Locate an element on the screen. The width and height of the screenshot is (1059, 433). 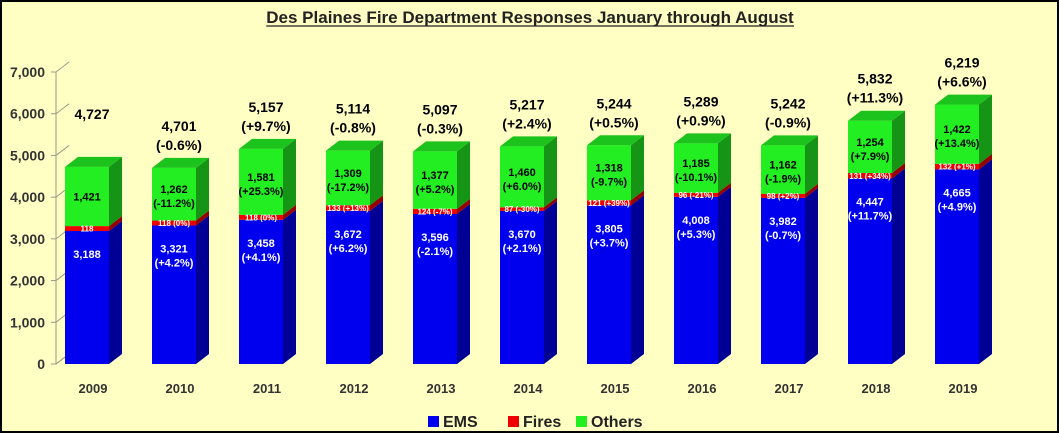
y-tick-depth is located at coordinates (62, 150).